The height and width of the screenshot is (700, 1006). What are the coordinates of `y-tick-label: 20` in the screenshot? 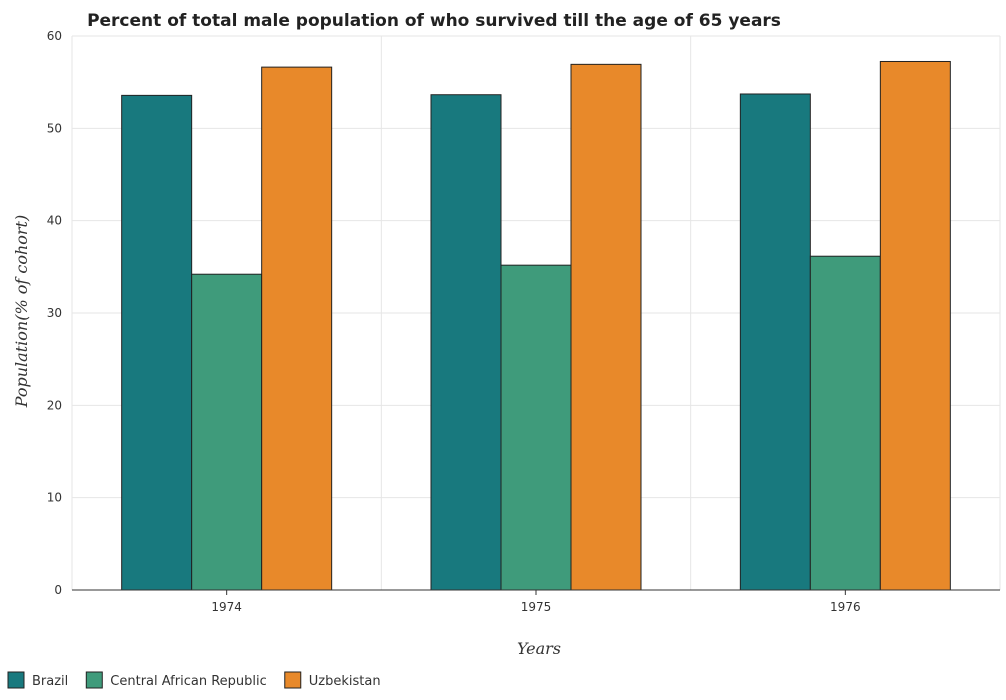 It's located at (54, 405).